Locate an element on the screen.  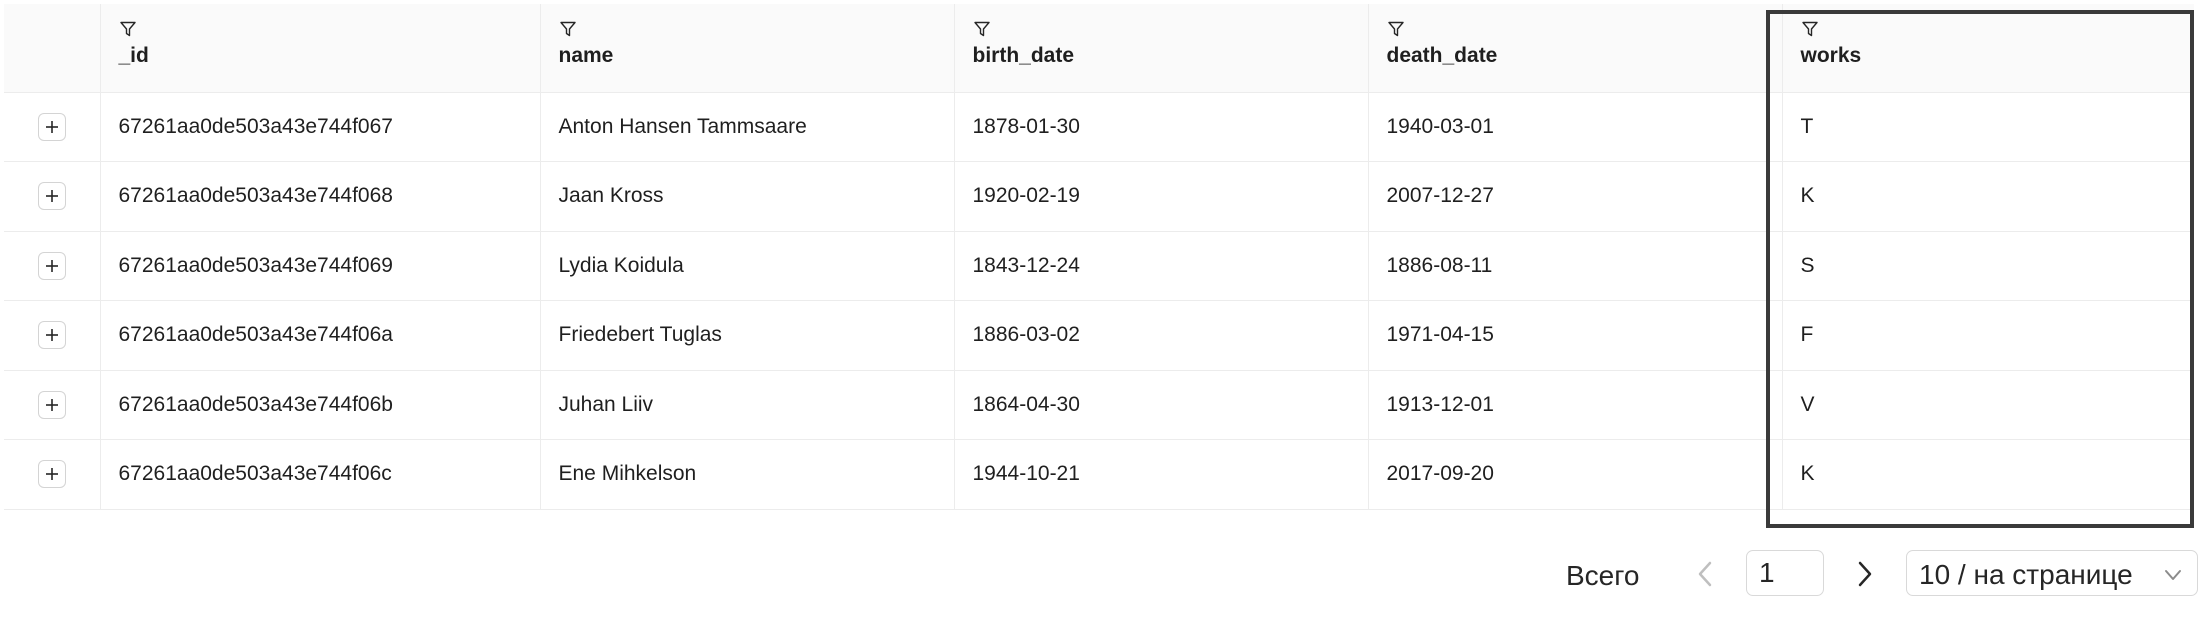
cell-id: 67261aa0de503a43e744f068 is located at coordinates (320, 196).